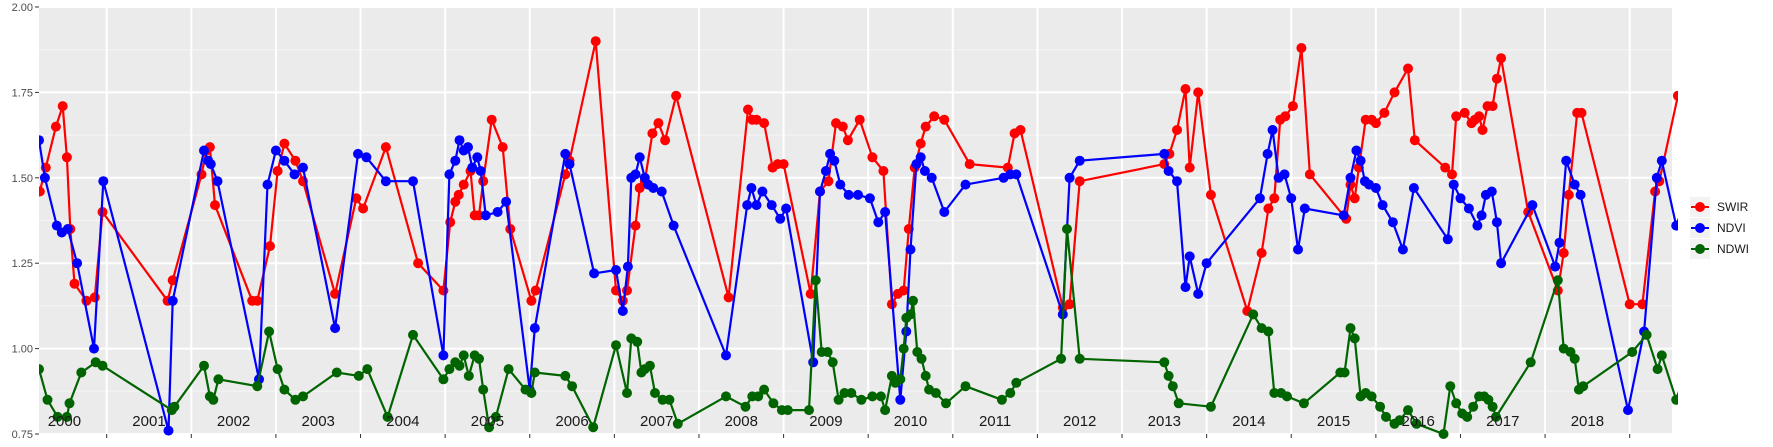  Describe the element at coordinates (22, 179) in the screenshot. I see `y-tick-label: 1.50` at that location.